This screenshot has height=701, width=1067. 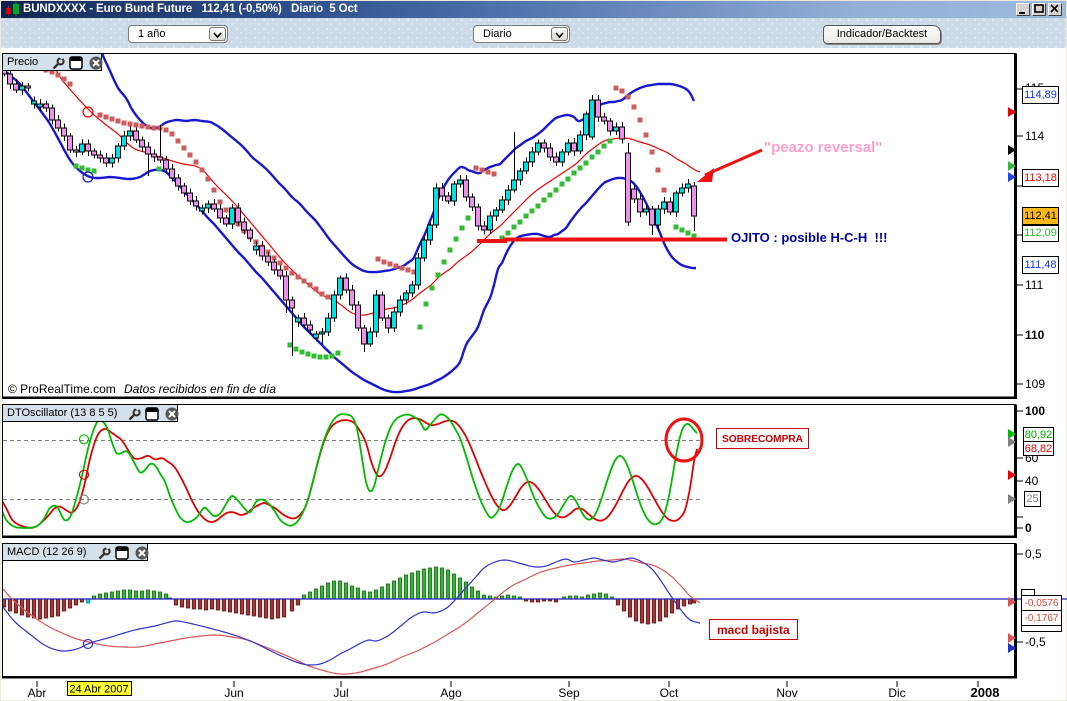 I want to click on svg-text: Abr, so click(x=37, y=693).